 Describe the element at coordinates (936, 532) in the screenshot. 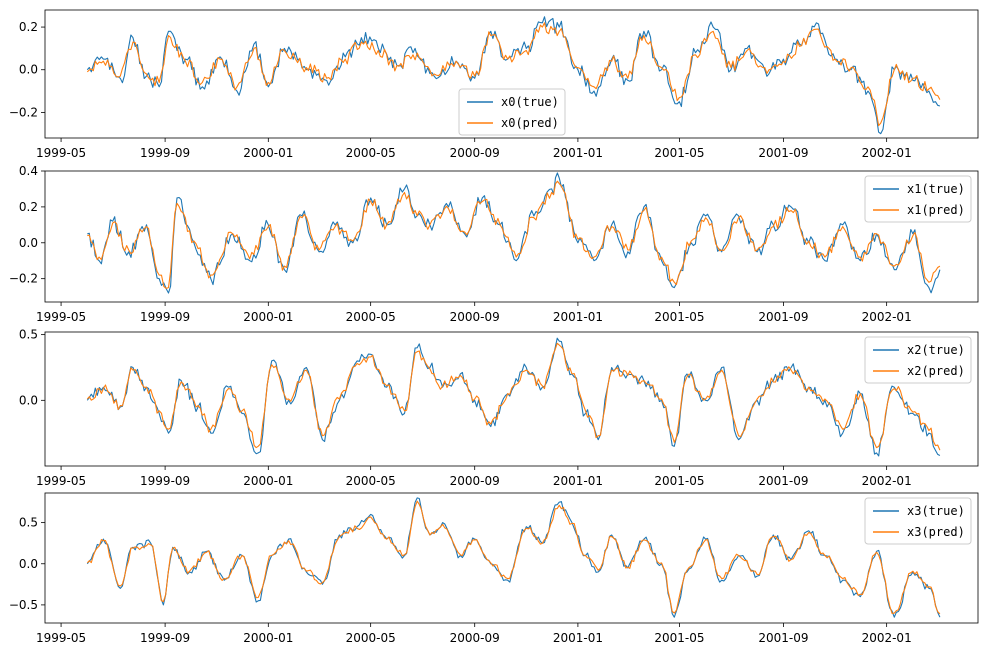

I see `legend-label: x3(pred)` at that location.